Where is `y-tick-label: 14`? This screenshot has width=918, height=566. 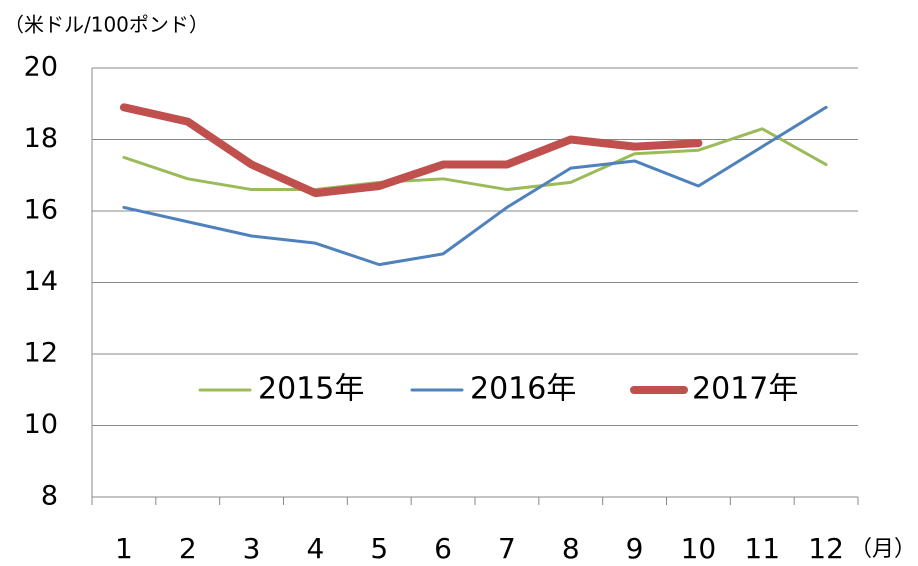
y-tick-label: 14 is located at coordinates (41, 281).